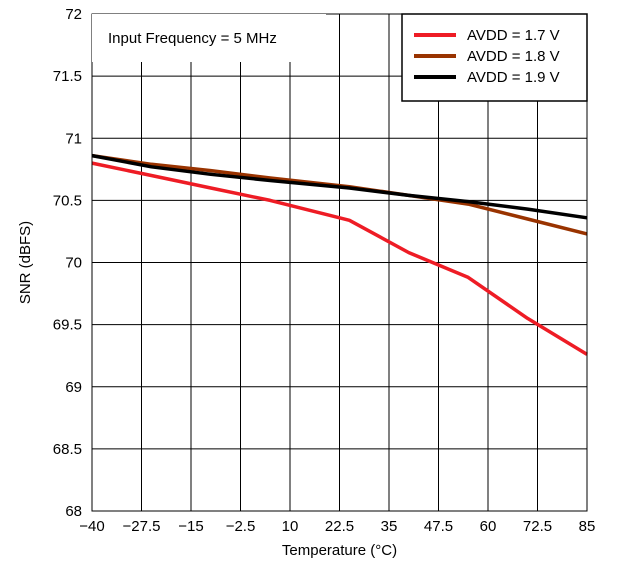 This screenshot has height=561, width=629. I want to click on annotation-frame, so click(209, 38).